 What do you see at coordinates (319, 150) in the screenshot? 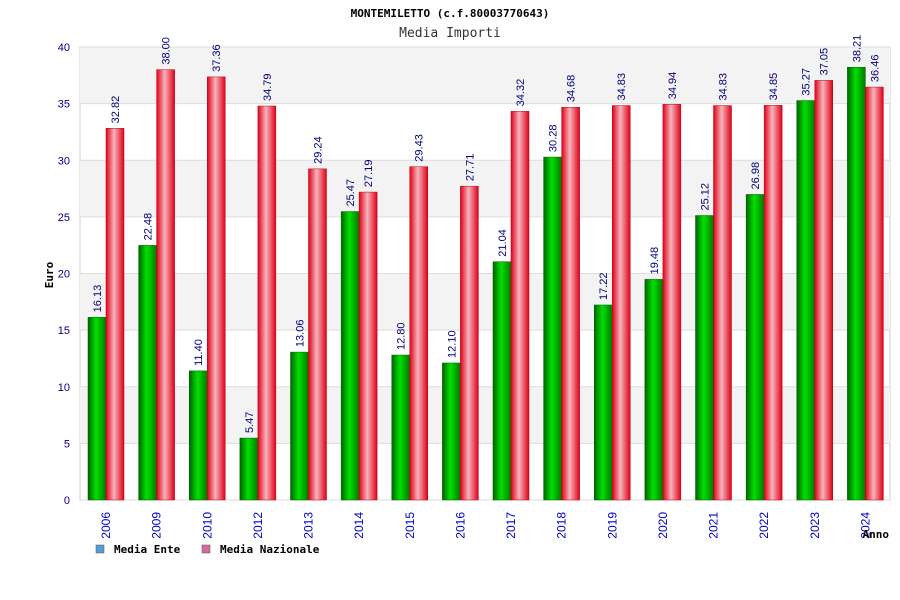
I see `bar-value-label: 29.24` at bounding box center [319, 150].